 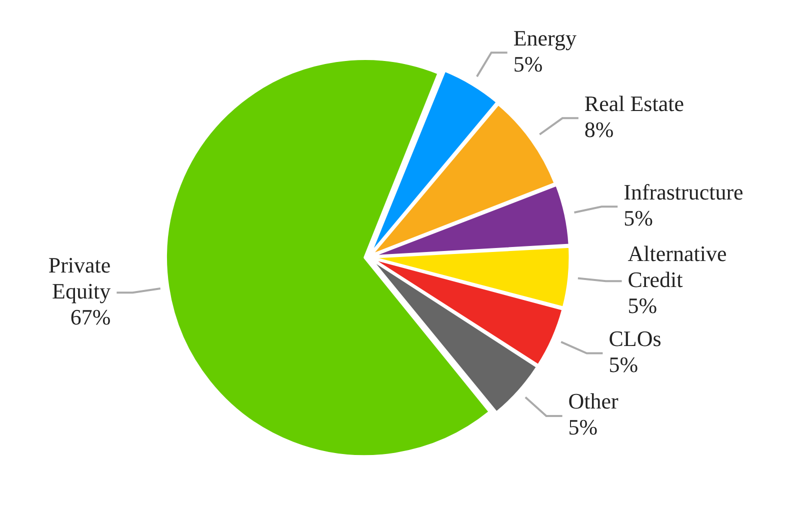 What do you see at coordinates (79, 278) in the screenshot?
I see `slice-label: Private Equity` at bounding box center [79, 278].